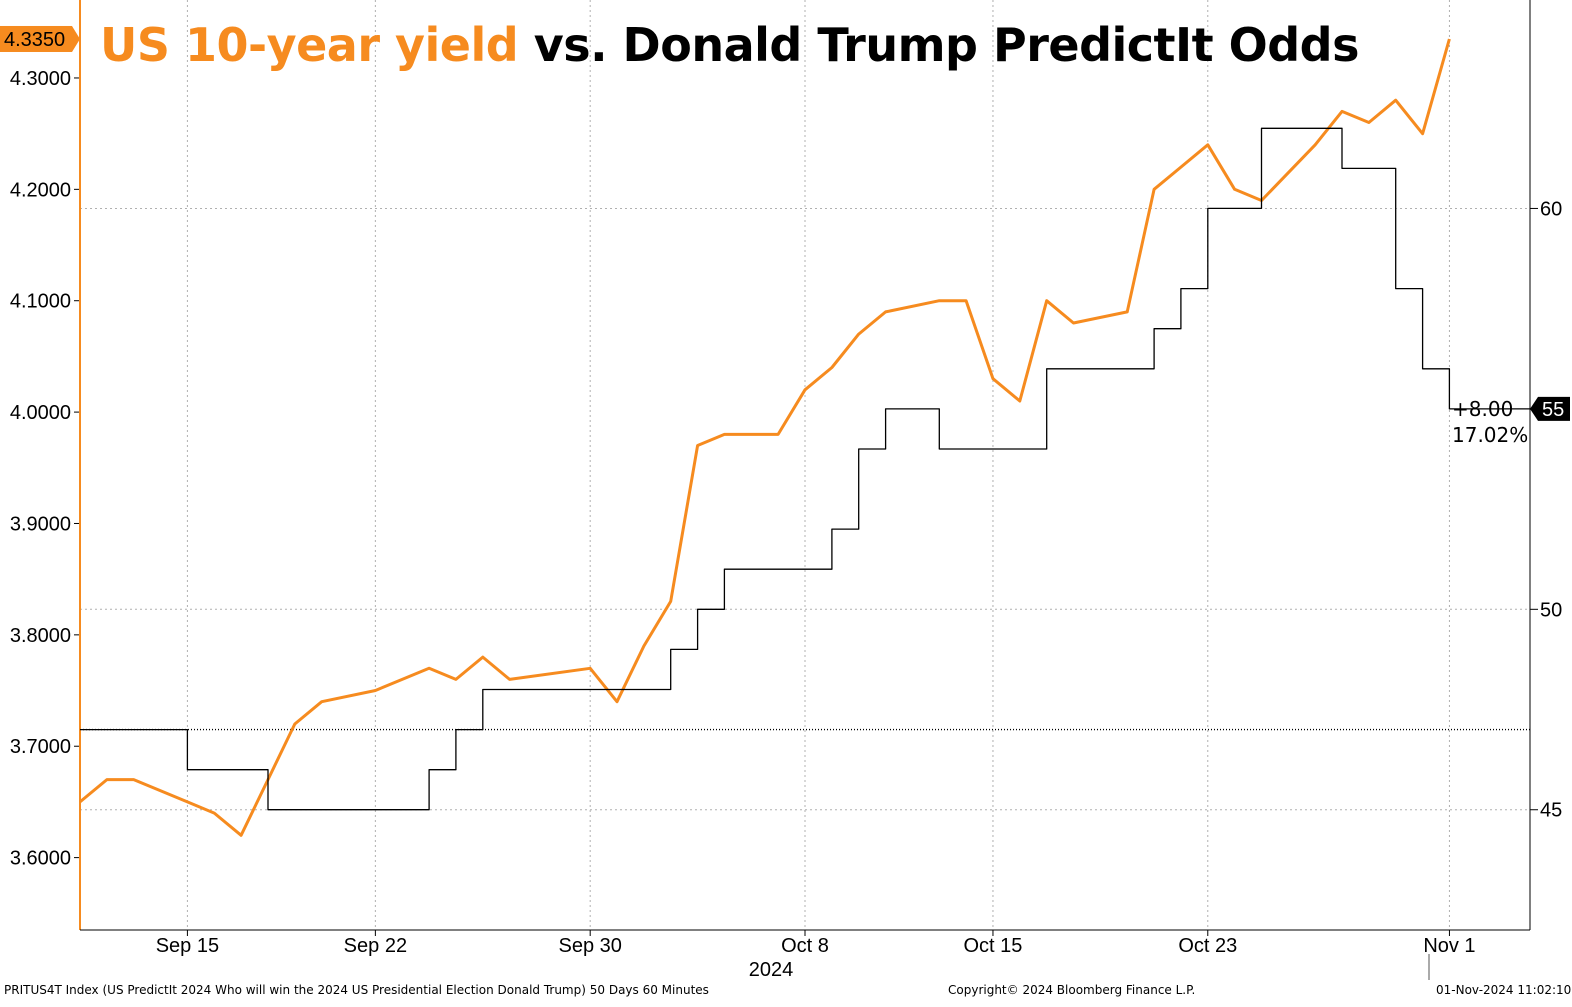 This screenshot has height=1007, width=1572. I want to click on x-tick-label: Oct 8, so click(805, 946).